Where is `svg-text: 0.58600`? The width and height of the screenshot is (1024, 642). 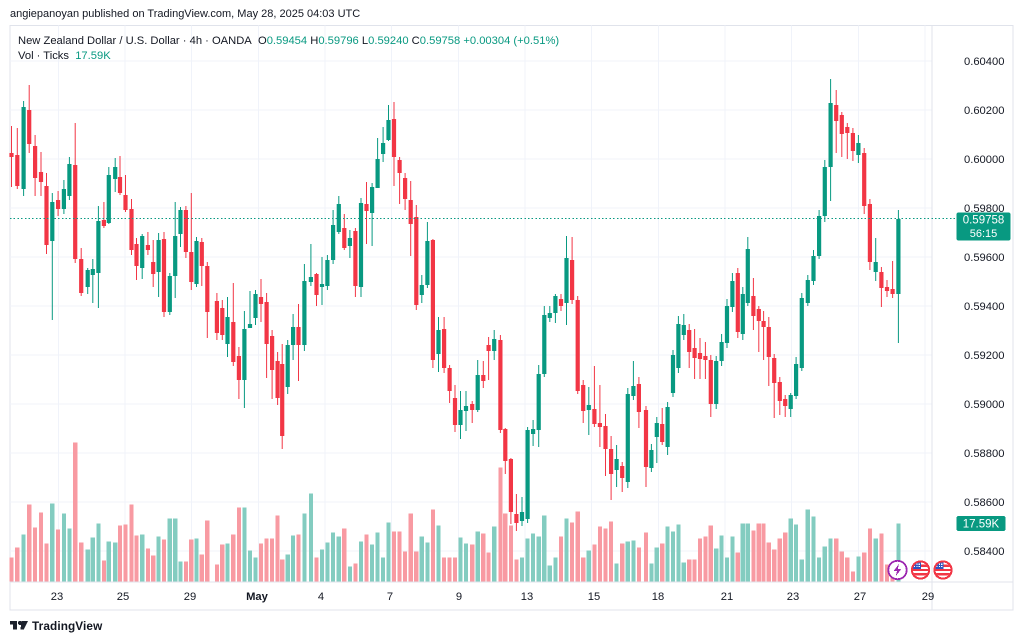
svg-text: 0.58600 is located at coordinates (984, 503).